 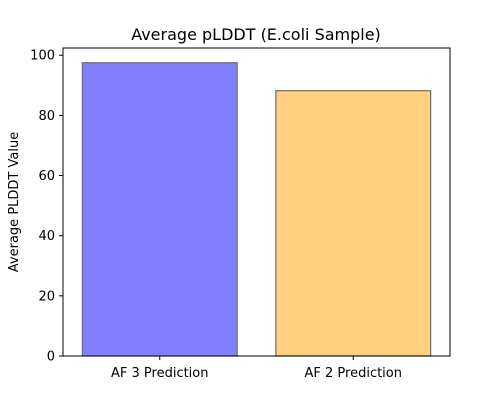 What do you see at coordinates (42, 56) in the screenshot?
I see `y-tick-label: 100` at bounding box center [42, 56].